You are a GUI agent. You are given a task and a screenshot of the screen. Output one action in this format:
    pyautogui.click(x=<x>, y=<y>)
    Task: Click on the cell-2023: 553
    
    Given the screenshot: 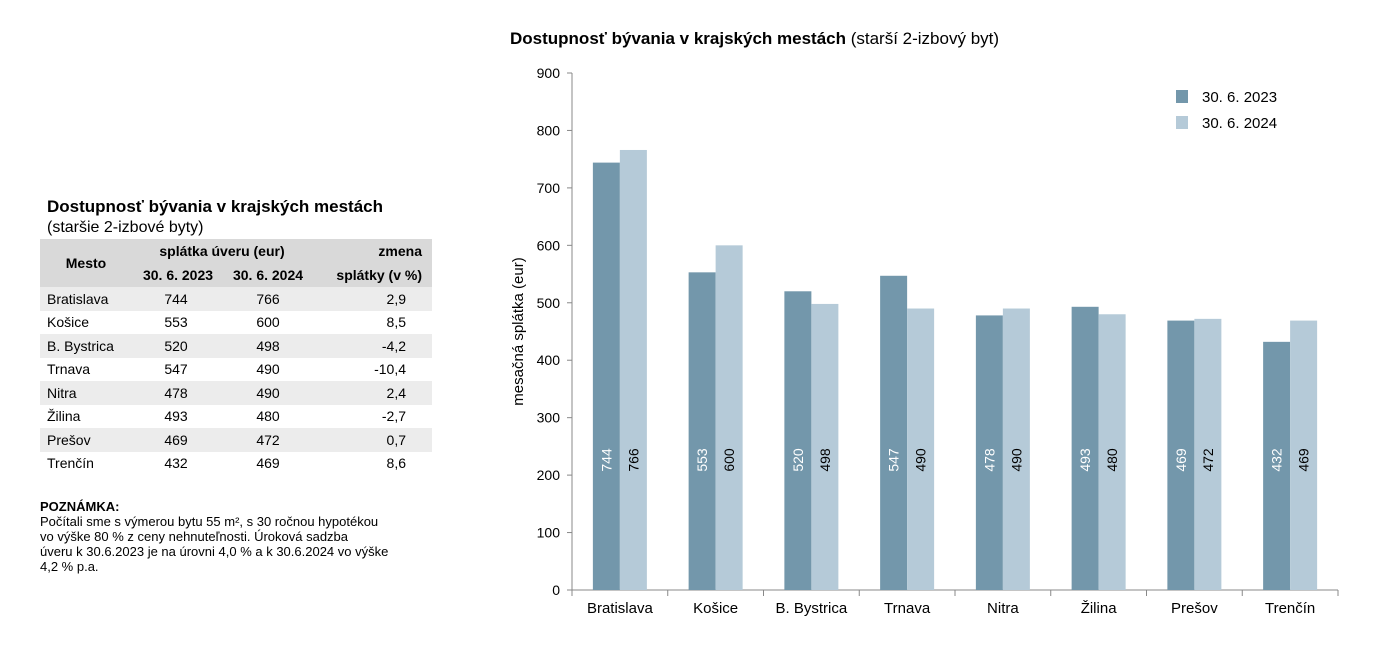 What is the action you would take?
    pyautogui.click(x=176, y=322)
    